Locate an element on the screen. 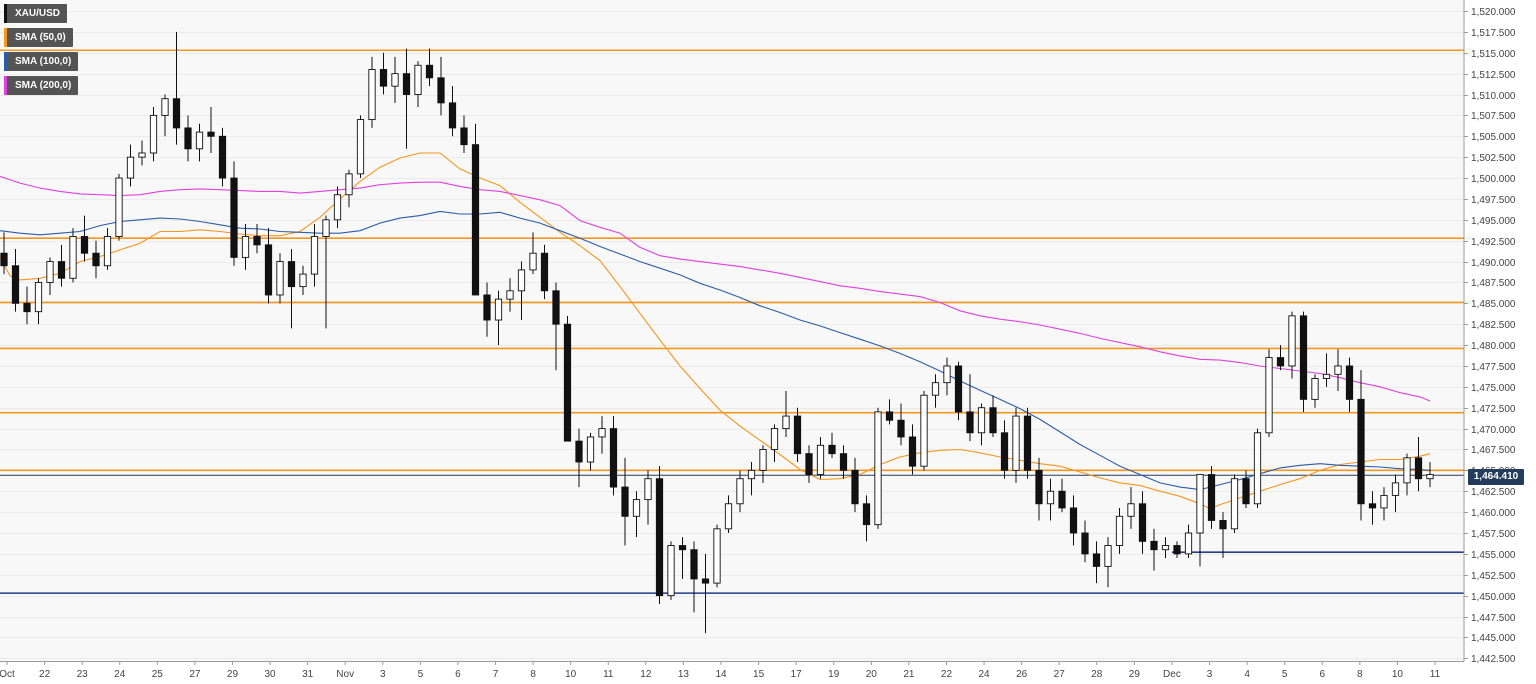  legend-item-sma-50: SMA (50,0) is located at coordinates (38, 37).